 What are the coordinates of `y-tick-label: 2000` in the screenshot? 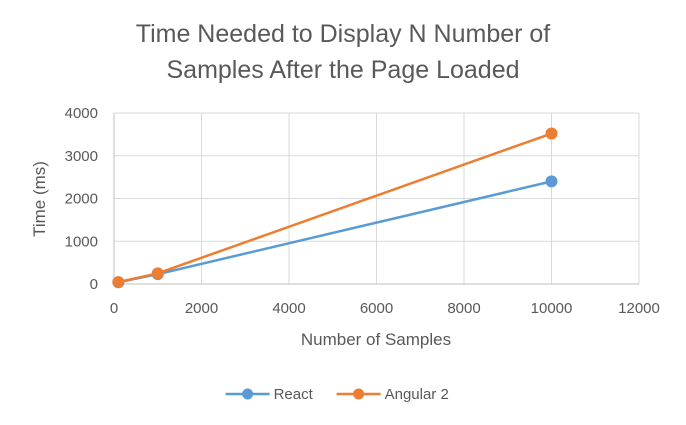 It's located at (81, 199).